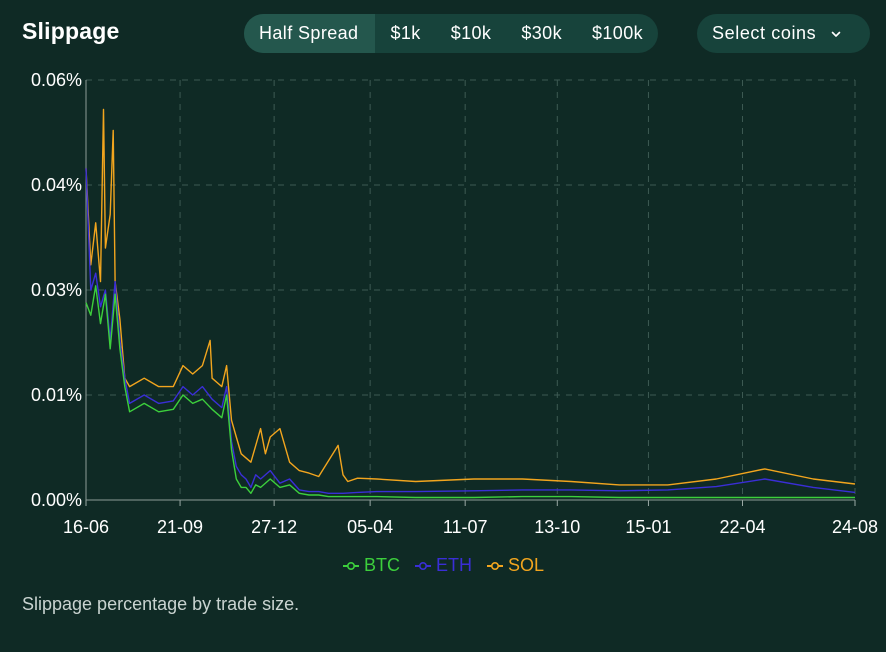  Describe the element at coordinates (71, 31) in the screenshot. I see `page-title: Slippage` at that location.